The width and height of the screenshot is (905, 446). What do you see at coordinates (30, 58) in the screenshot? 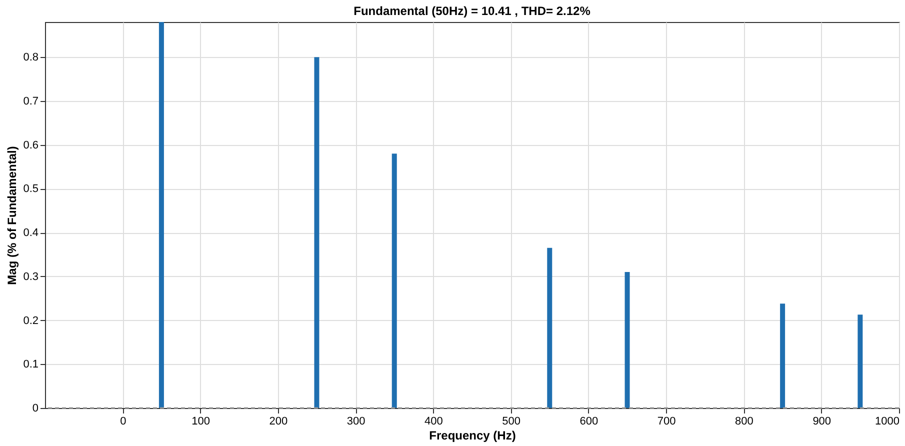
I see `y-tick-label: 0.8` at bounding box center [30, 58].